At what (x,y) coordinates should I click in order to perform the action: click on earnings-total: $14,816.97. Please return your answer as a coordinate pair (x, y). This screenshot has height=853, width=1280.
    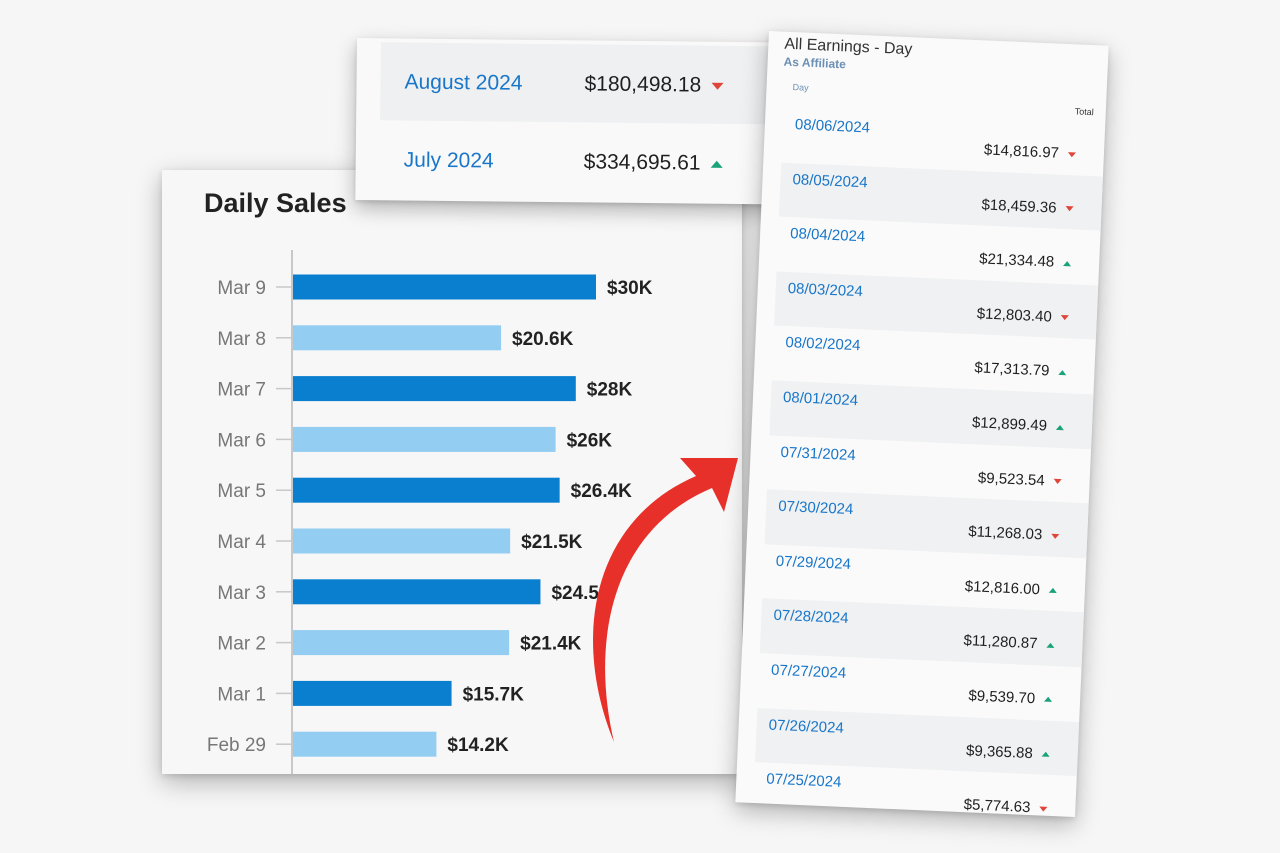
    Looking at the image, I should click on (1030, 151).